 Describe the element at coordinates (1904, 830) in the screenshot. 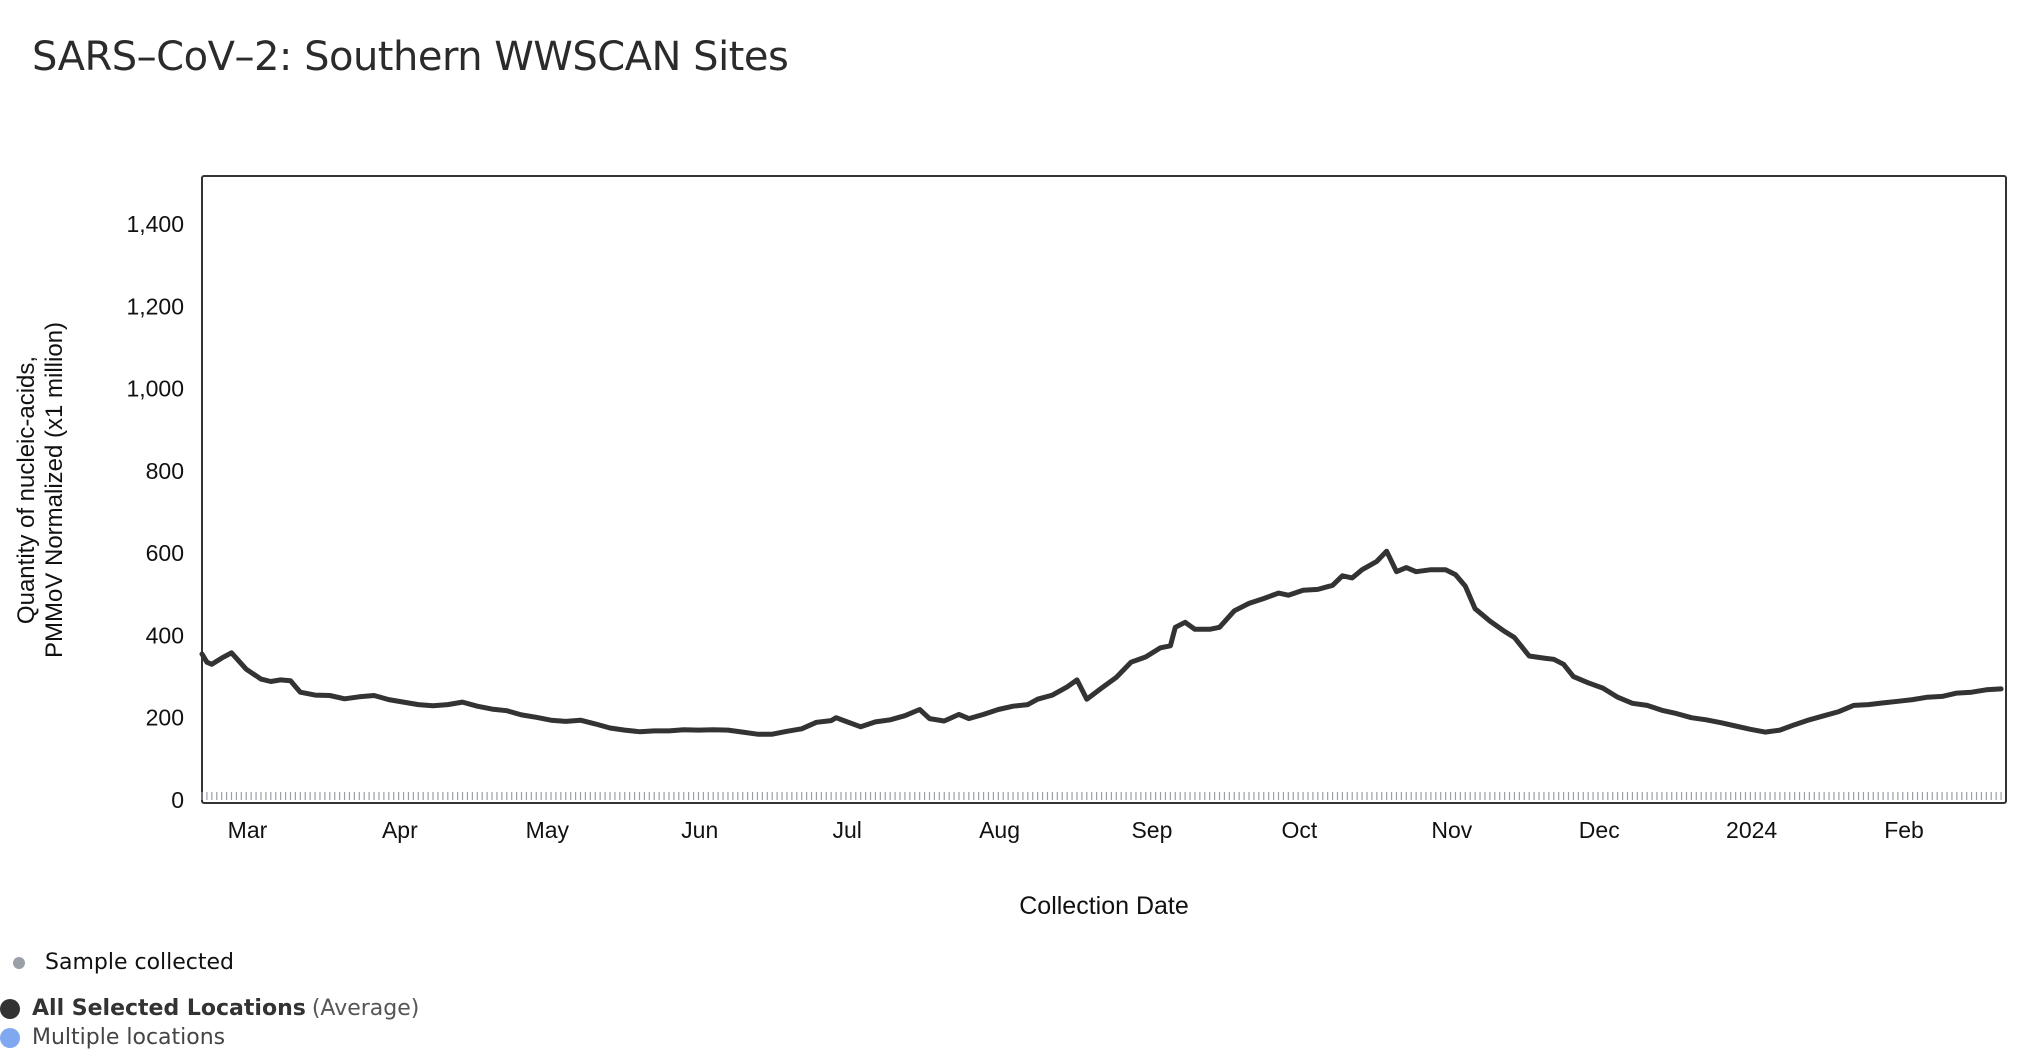

I see `x-tick-label: Feb` at that location.